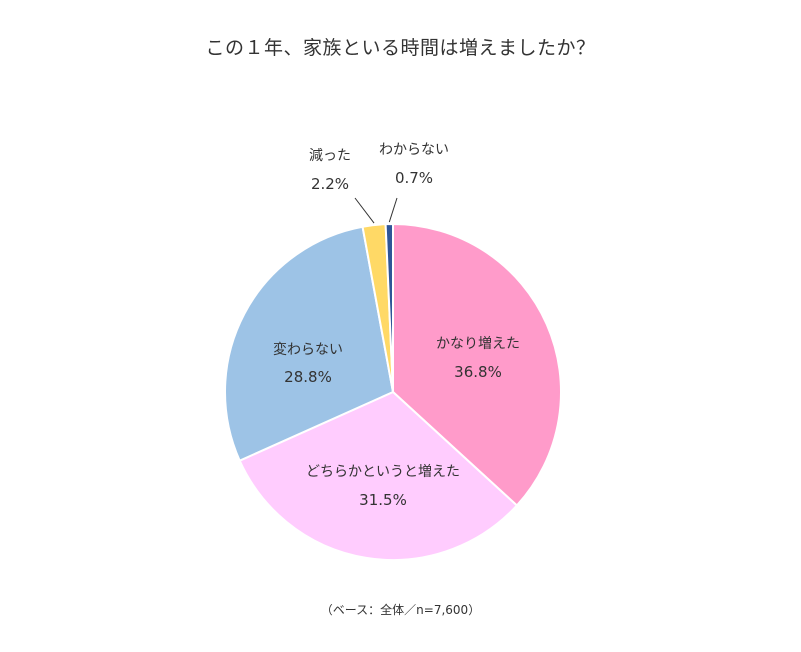 The width and height of the screenshot is (801, 652). What do you see at coordinates (330, 184) in the screenshot?
I see `slice-value-hetta: 2.2%` at bounding box center [330, 184].